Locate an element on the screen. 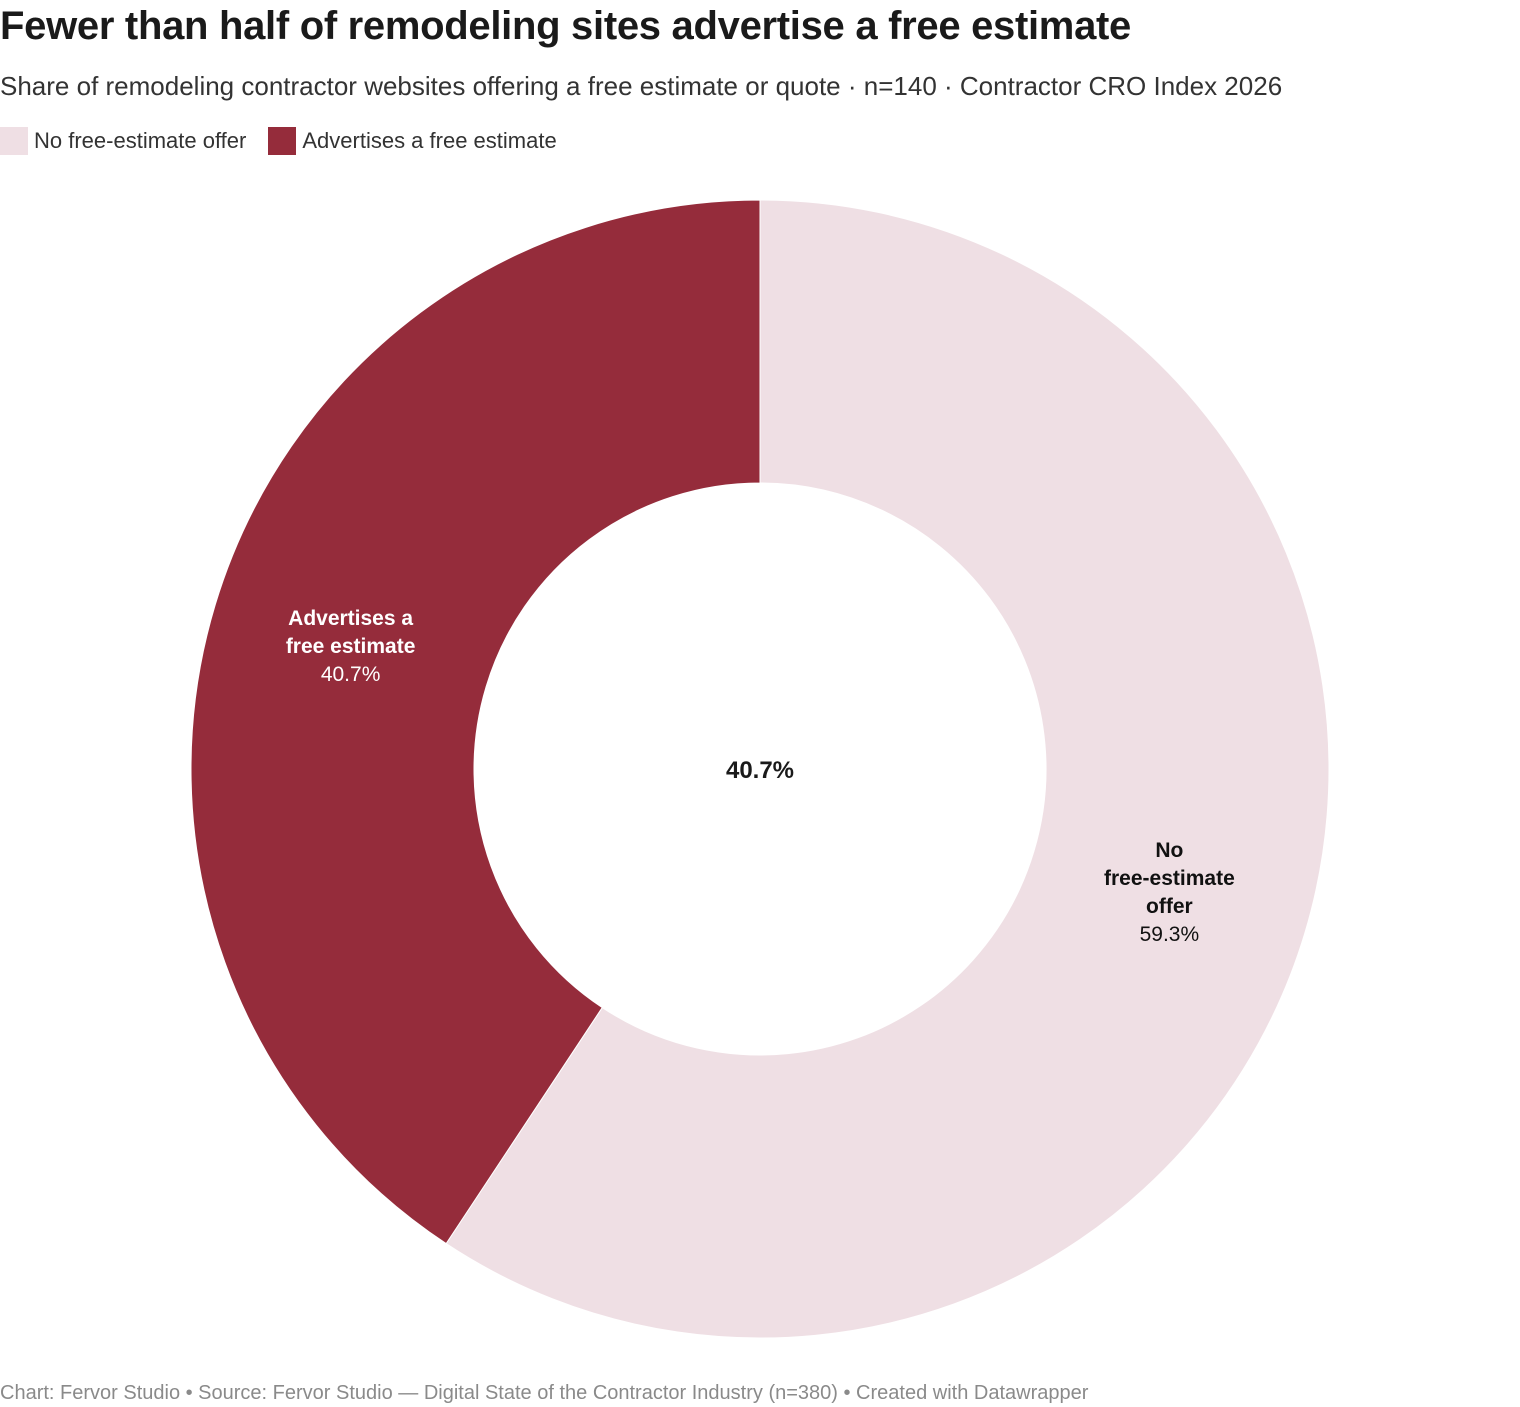 The width and height of the screenshot is (1520, 1407). legend-swatch-advertises is located at coordinates (282, 141).